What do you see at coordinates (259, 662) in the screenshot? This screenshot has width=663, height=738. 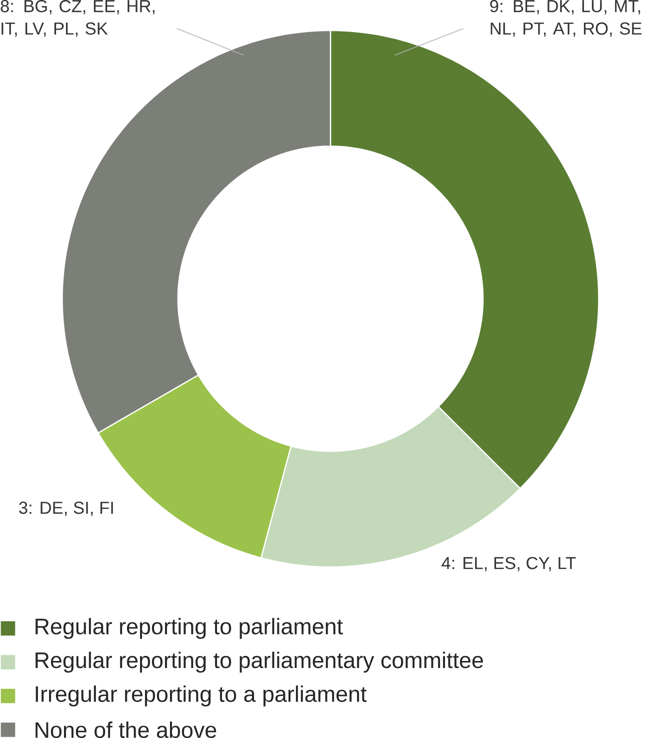 I see `legend-label: Regular reporting to parliamentary committee` at bounding box center [259, 662].